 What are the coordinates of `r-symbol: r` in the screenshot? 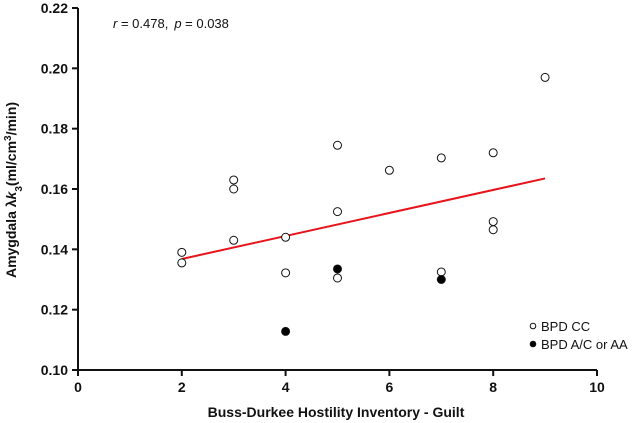 It's located at (115, 23).